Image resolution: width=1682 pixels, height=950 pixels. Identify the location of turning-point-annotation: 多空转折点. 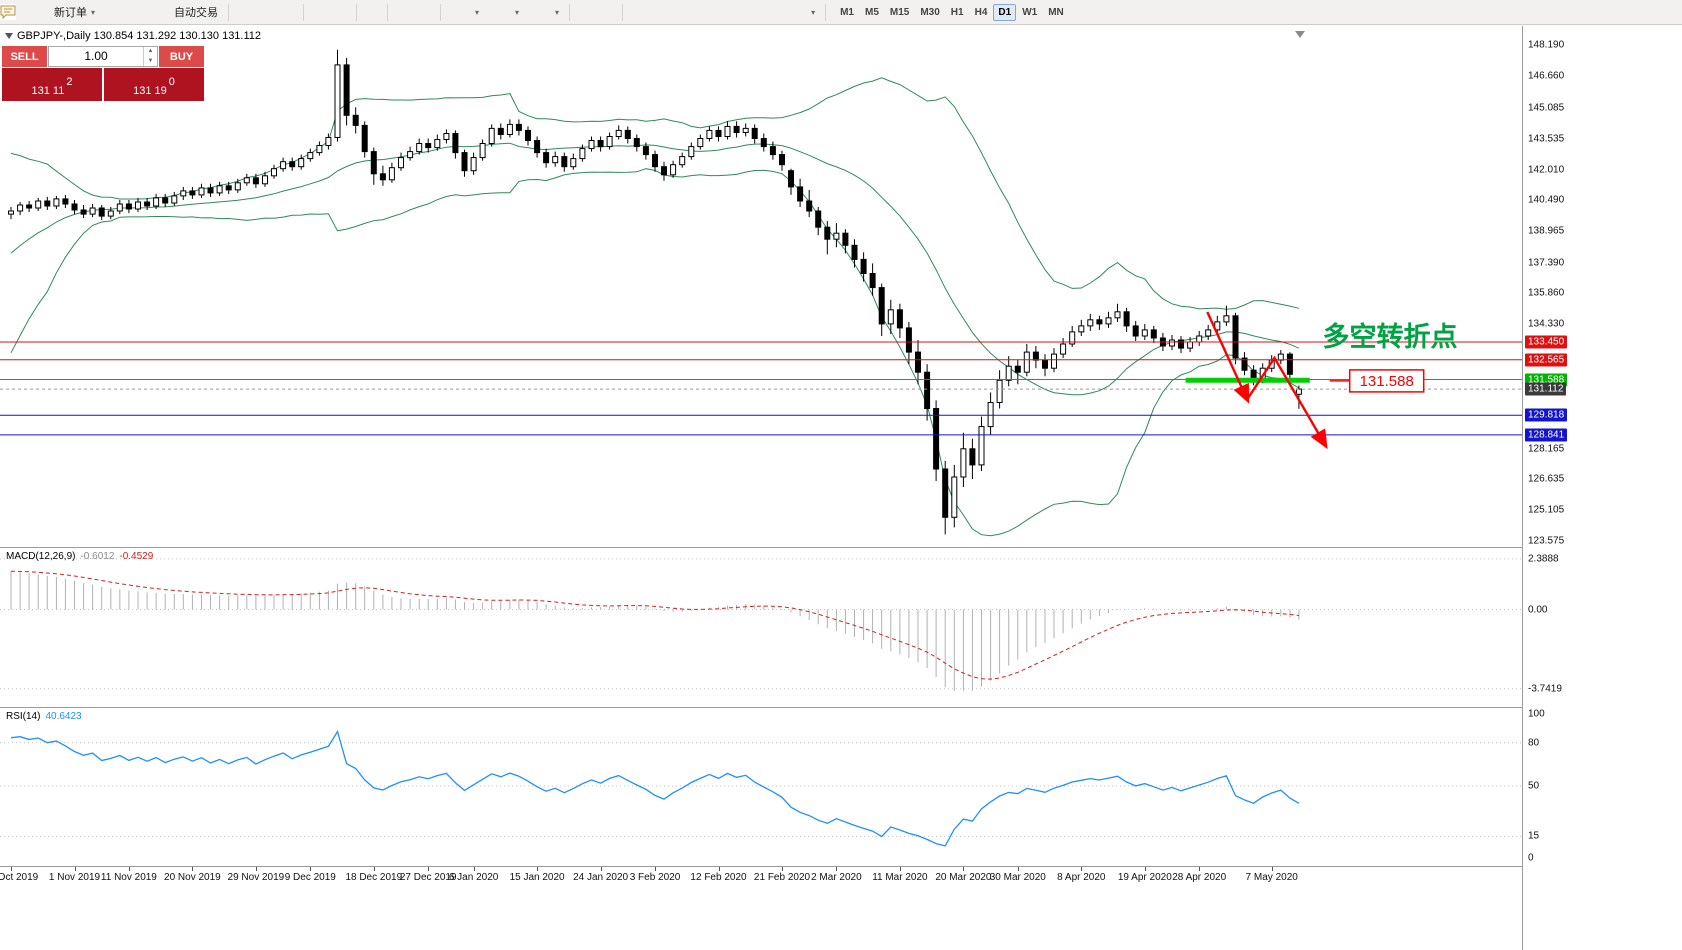
(1390, 336).